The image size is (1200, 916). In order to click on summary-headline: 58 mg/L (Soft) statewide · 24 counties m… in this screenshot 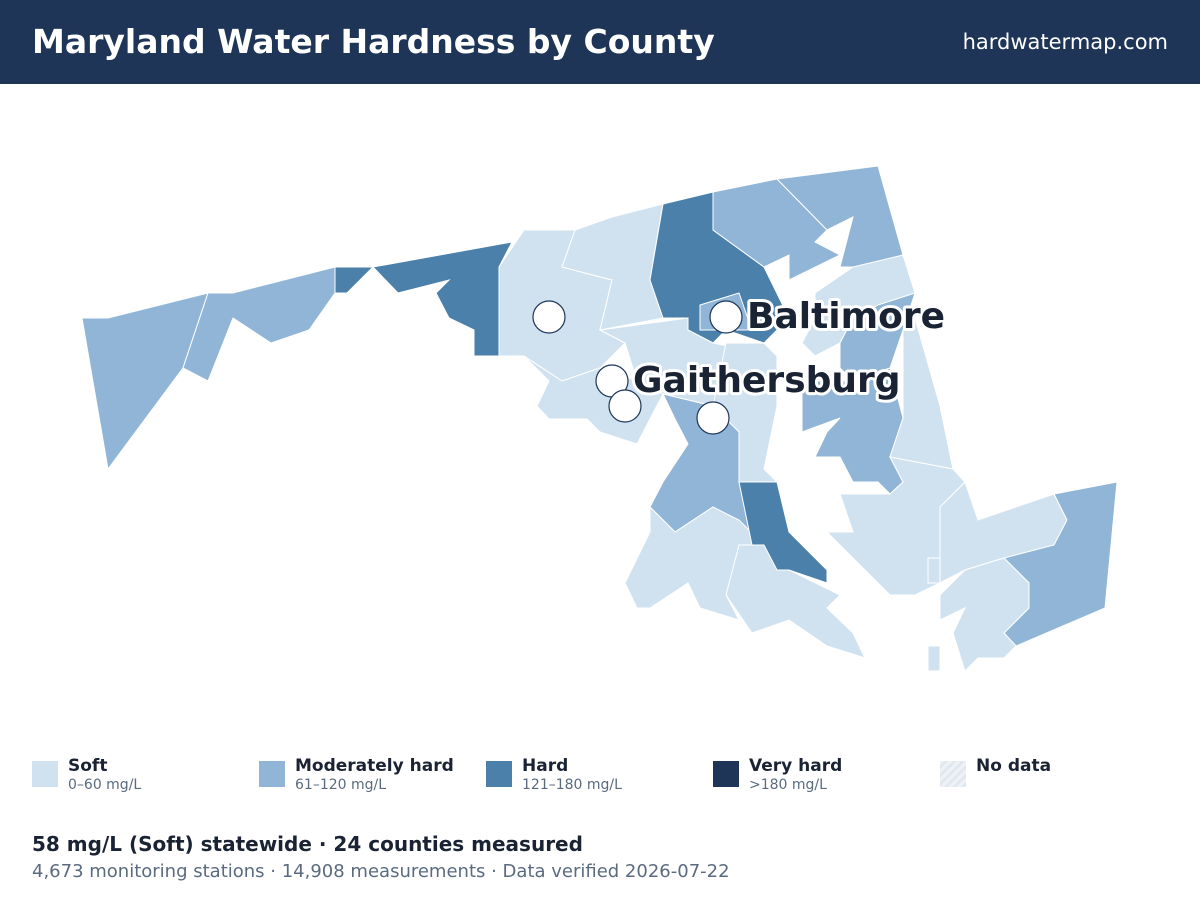, I will do `click(307, 844)`.